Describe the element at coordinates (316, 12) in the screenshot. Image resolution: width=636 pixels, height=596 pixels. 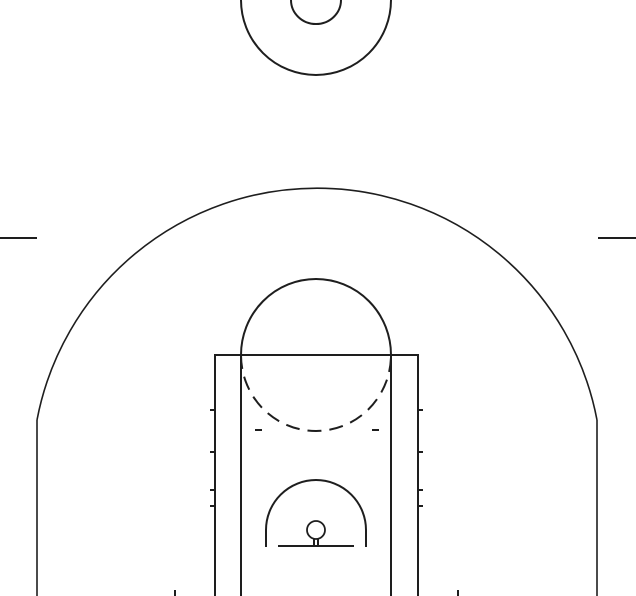
I see `center-circle-inner` at that location.